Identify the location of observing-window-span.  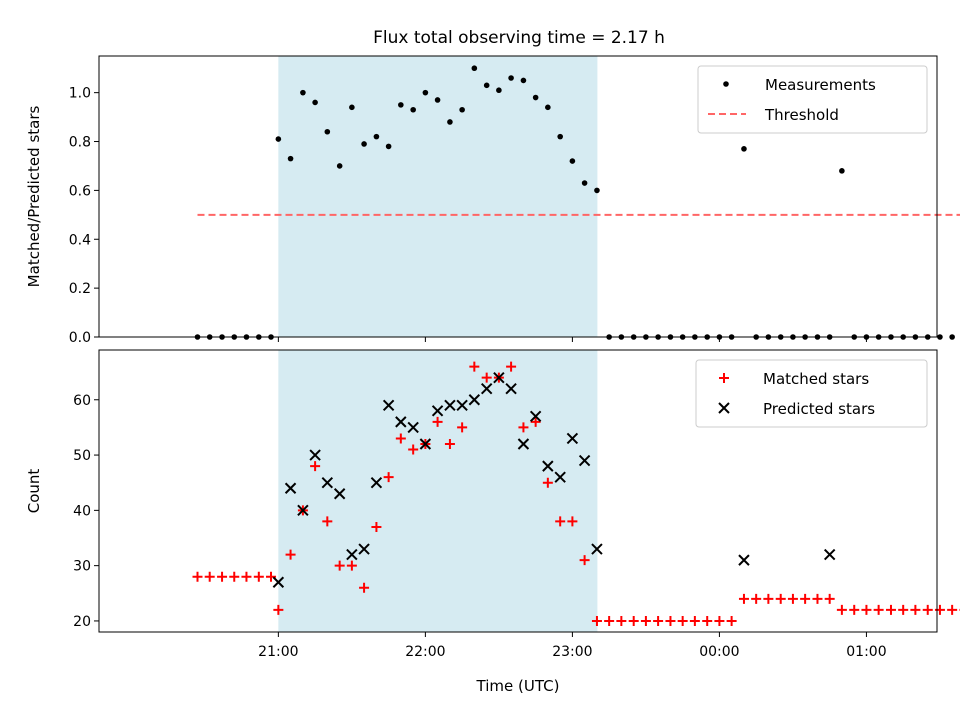
(438, 491).